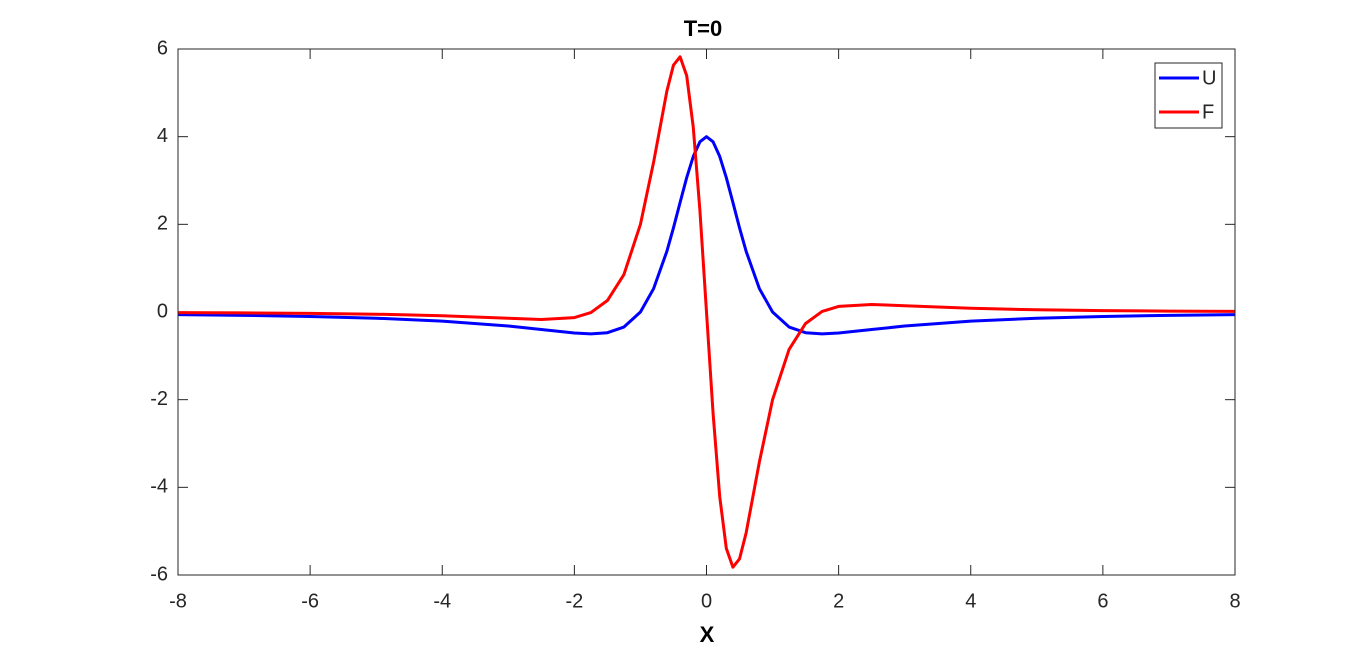 The image size is (1366, 651). Describe the element at coordinates (162, 48) in the screenshot. I see `y-tick-label: 6` at that location.